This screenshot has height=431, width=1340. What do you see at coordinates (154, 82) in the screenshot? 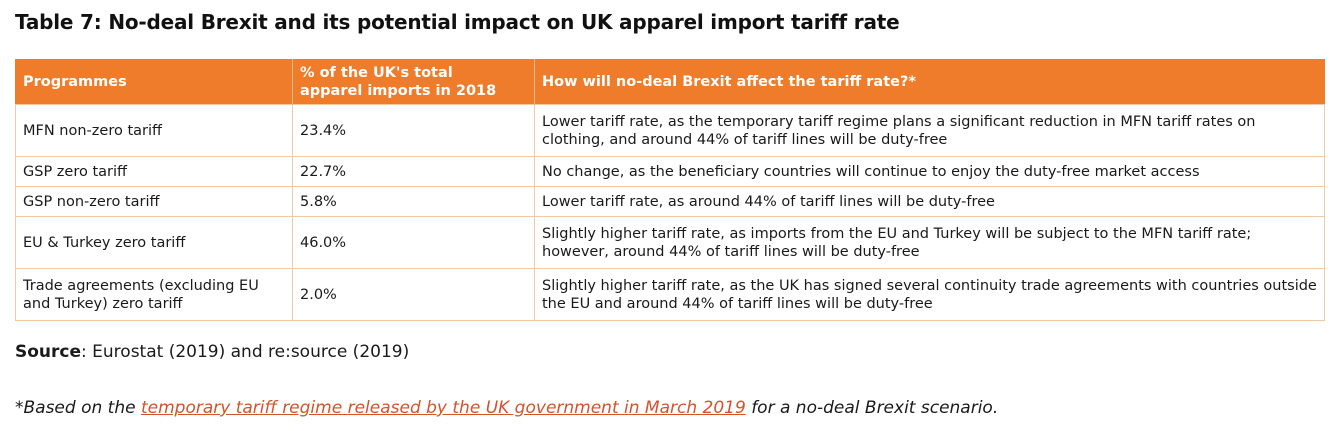
I see `header-programmes: Programmes` at bounding box center [154, 82].